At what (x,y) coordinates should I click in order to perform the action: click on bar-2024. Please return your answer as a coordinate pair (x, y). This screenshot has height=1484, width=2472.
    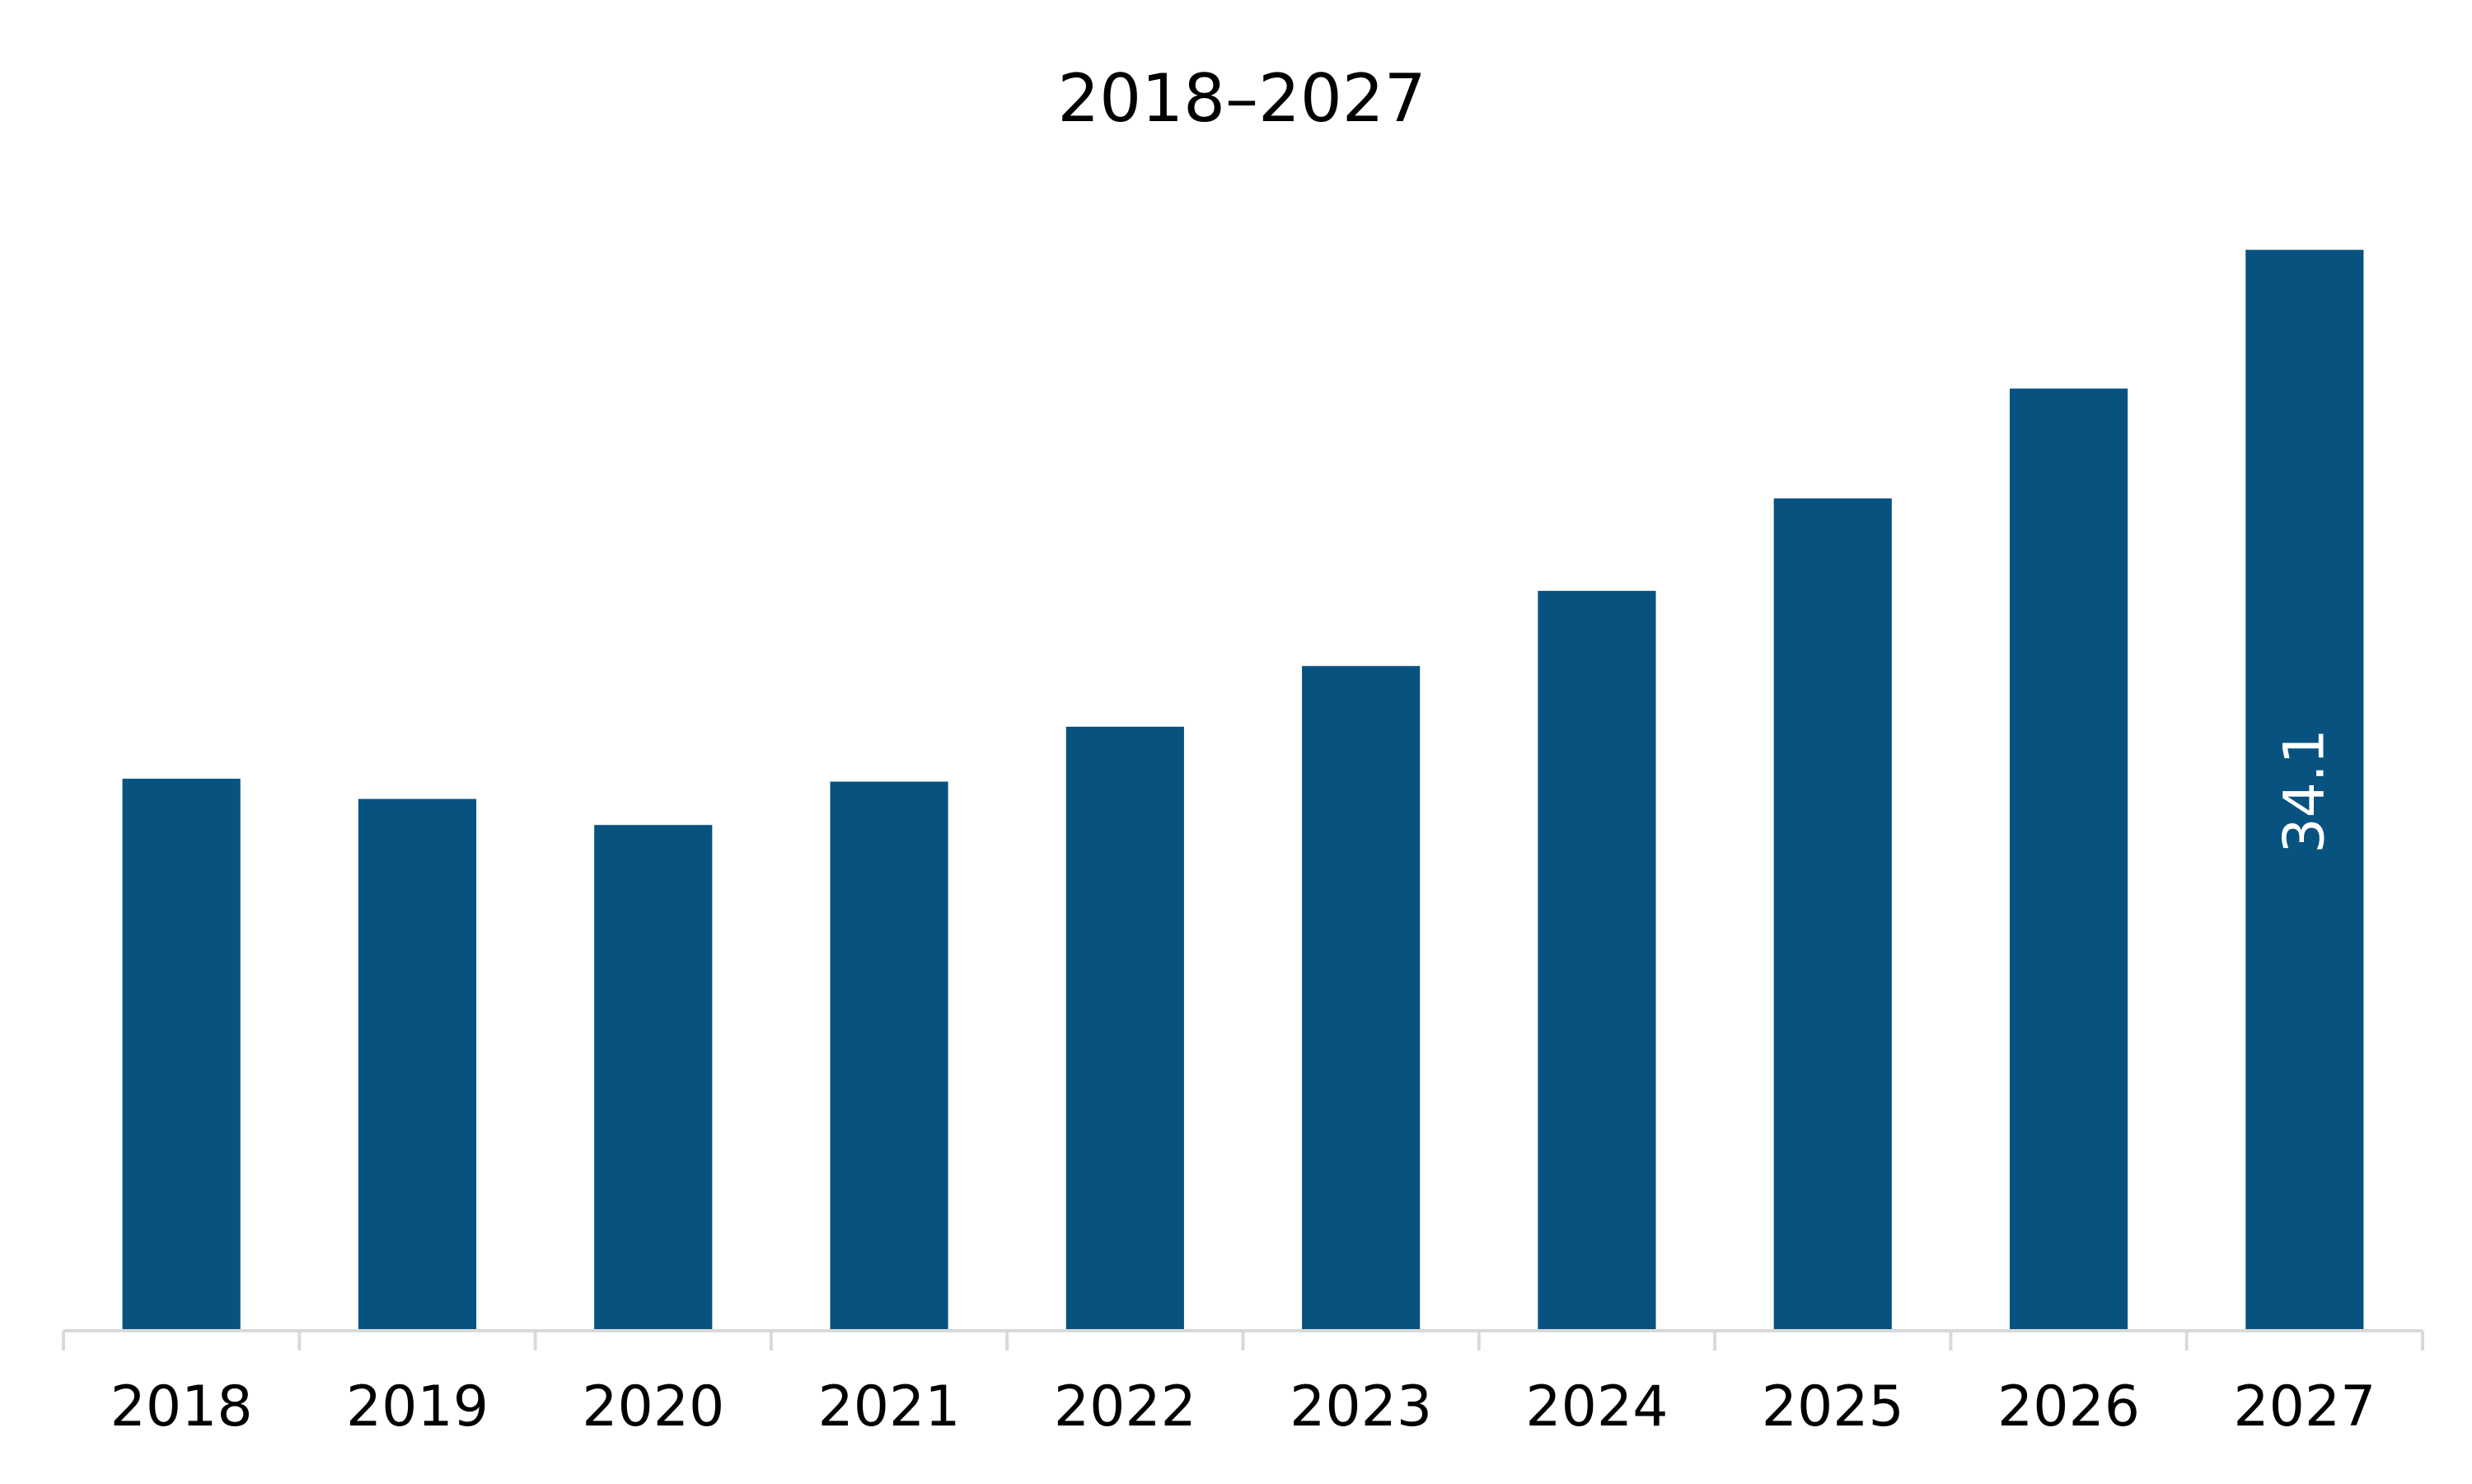
    Looking at the image, I should click on (1597, 961).